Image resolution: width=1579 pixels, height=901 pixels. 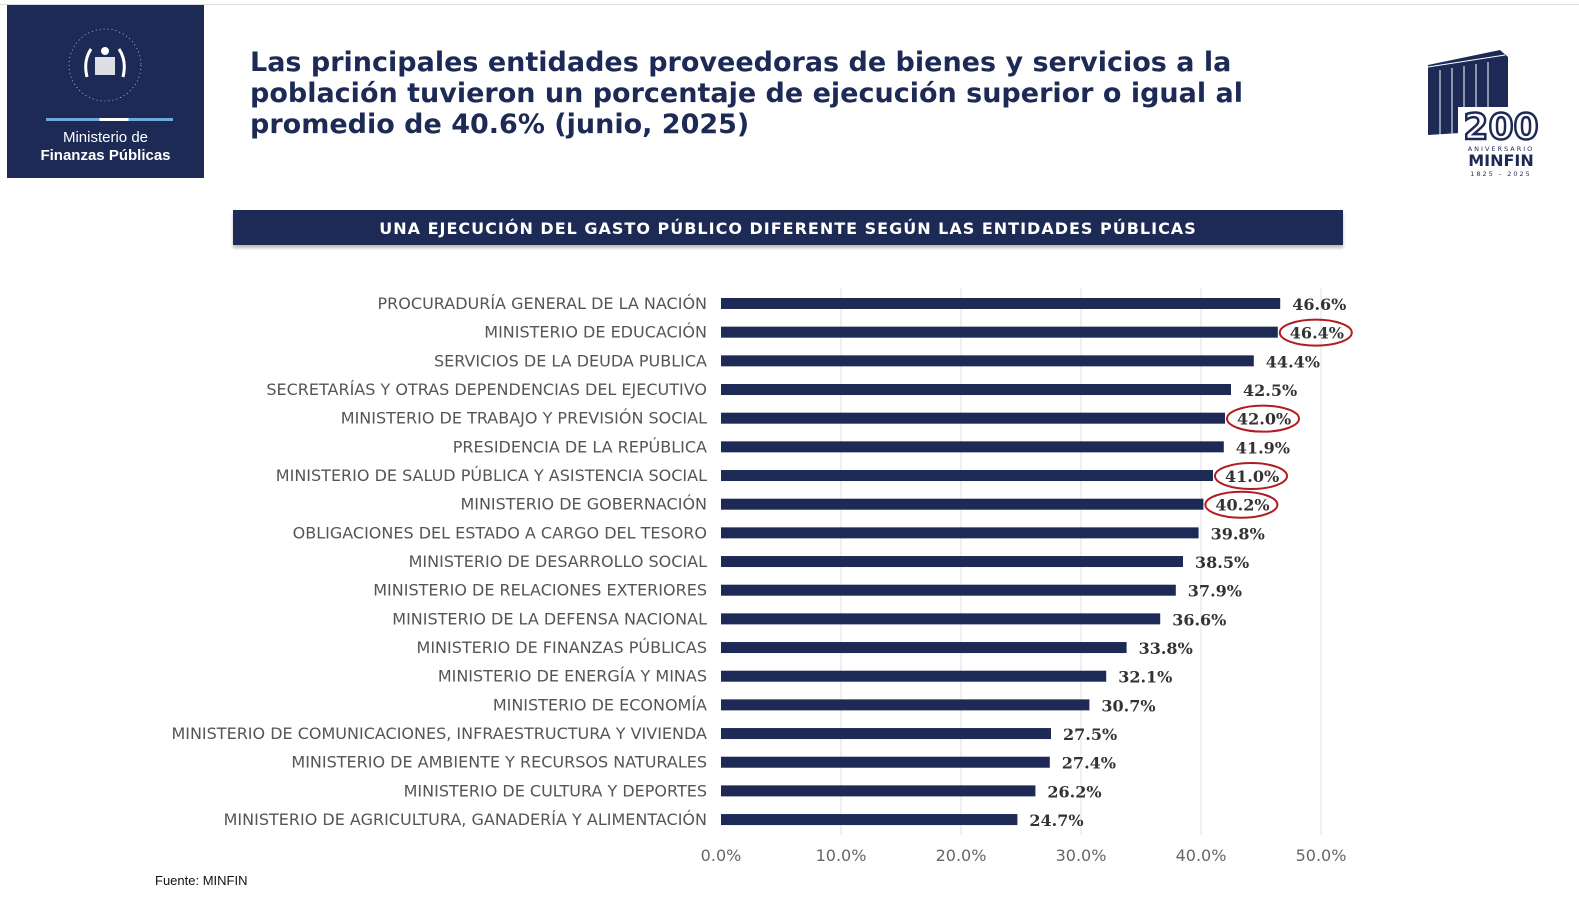 I want to click on value-label: 32.1%, so click(x=1145, y=677).